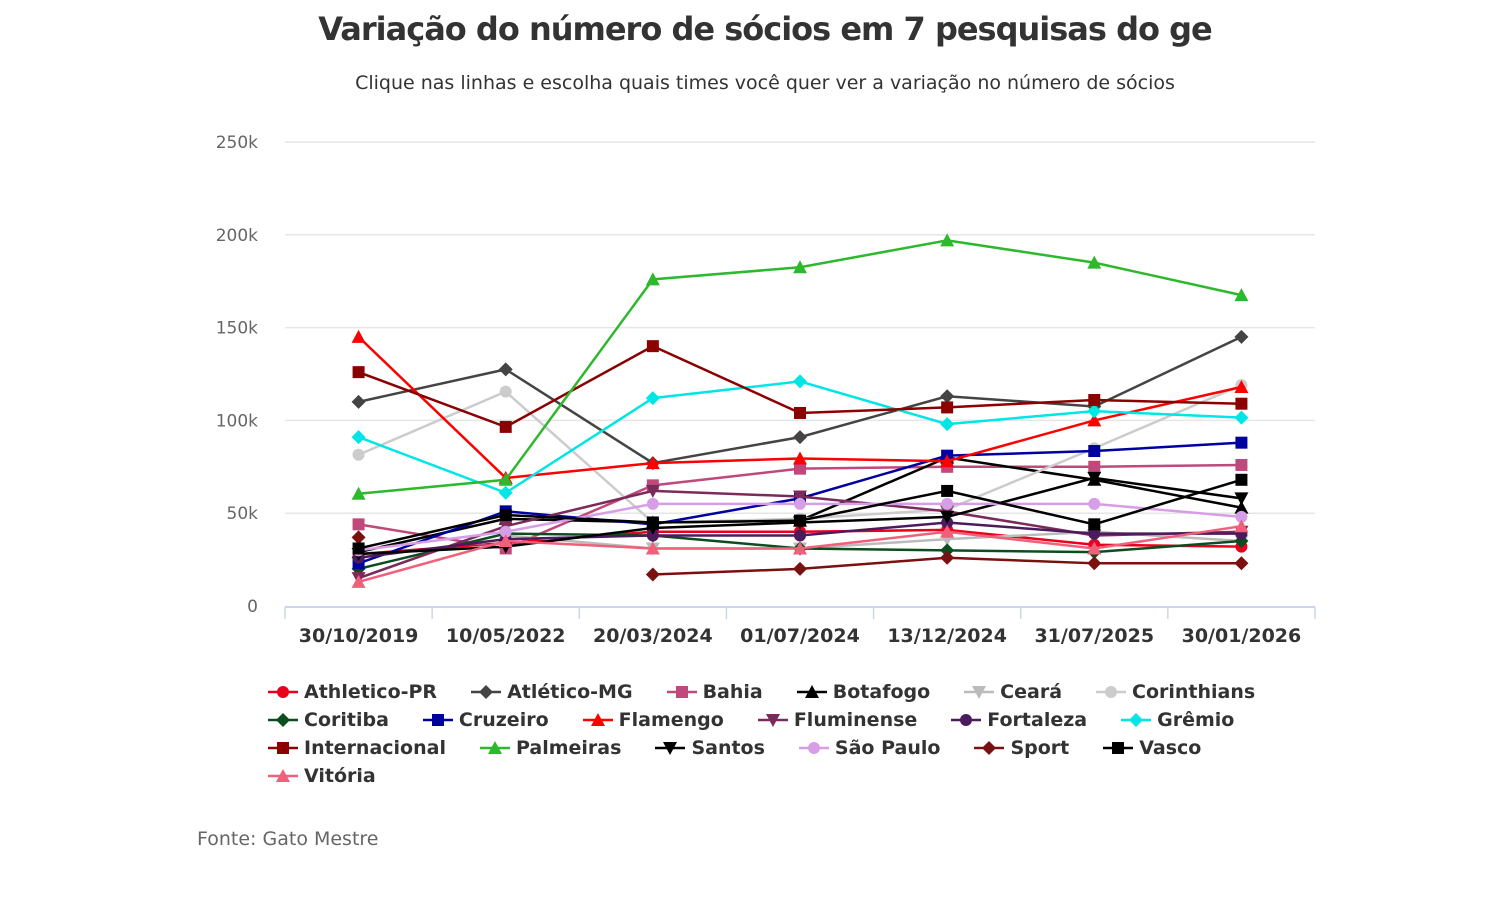 The height and width of the screenshot is (900, 1488). Describe the element at coordinates (1177, 720) in the screenshot. I see `legend-item: Grêmio` at that location.